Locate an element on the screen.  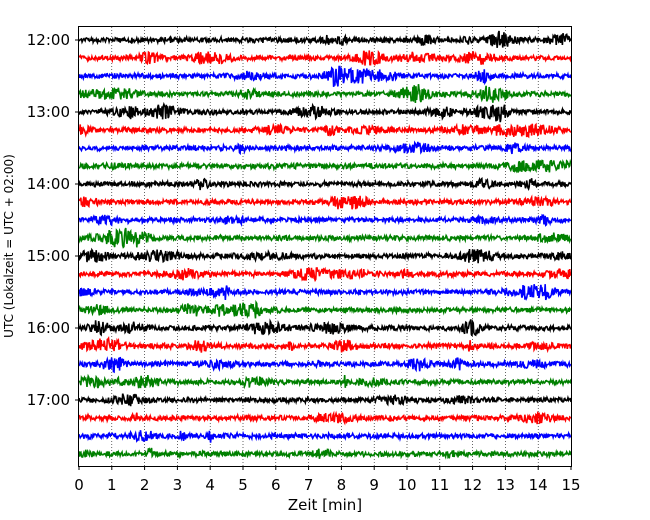
x-tick-label: 7 is located at coordinates (309, 485).